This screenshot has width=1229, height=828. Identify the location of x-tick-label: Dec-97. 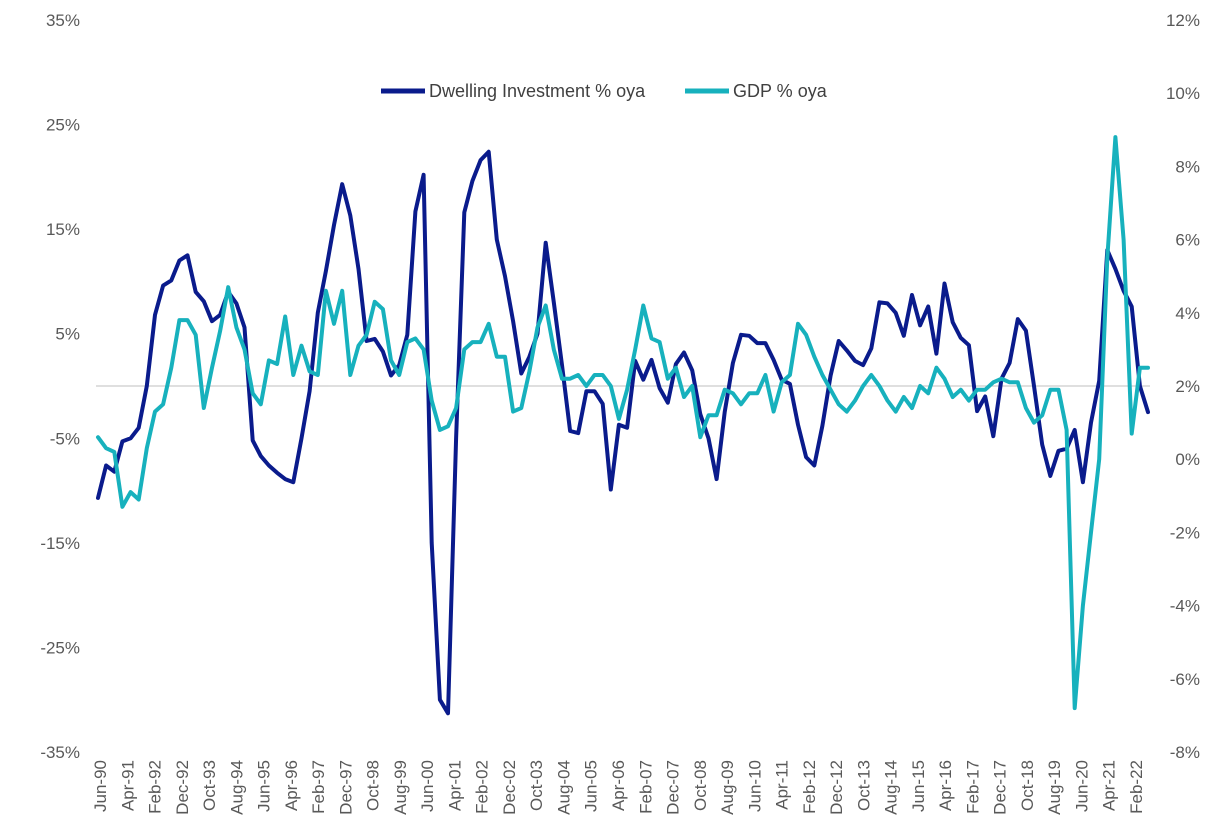
(345, 787).